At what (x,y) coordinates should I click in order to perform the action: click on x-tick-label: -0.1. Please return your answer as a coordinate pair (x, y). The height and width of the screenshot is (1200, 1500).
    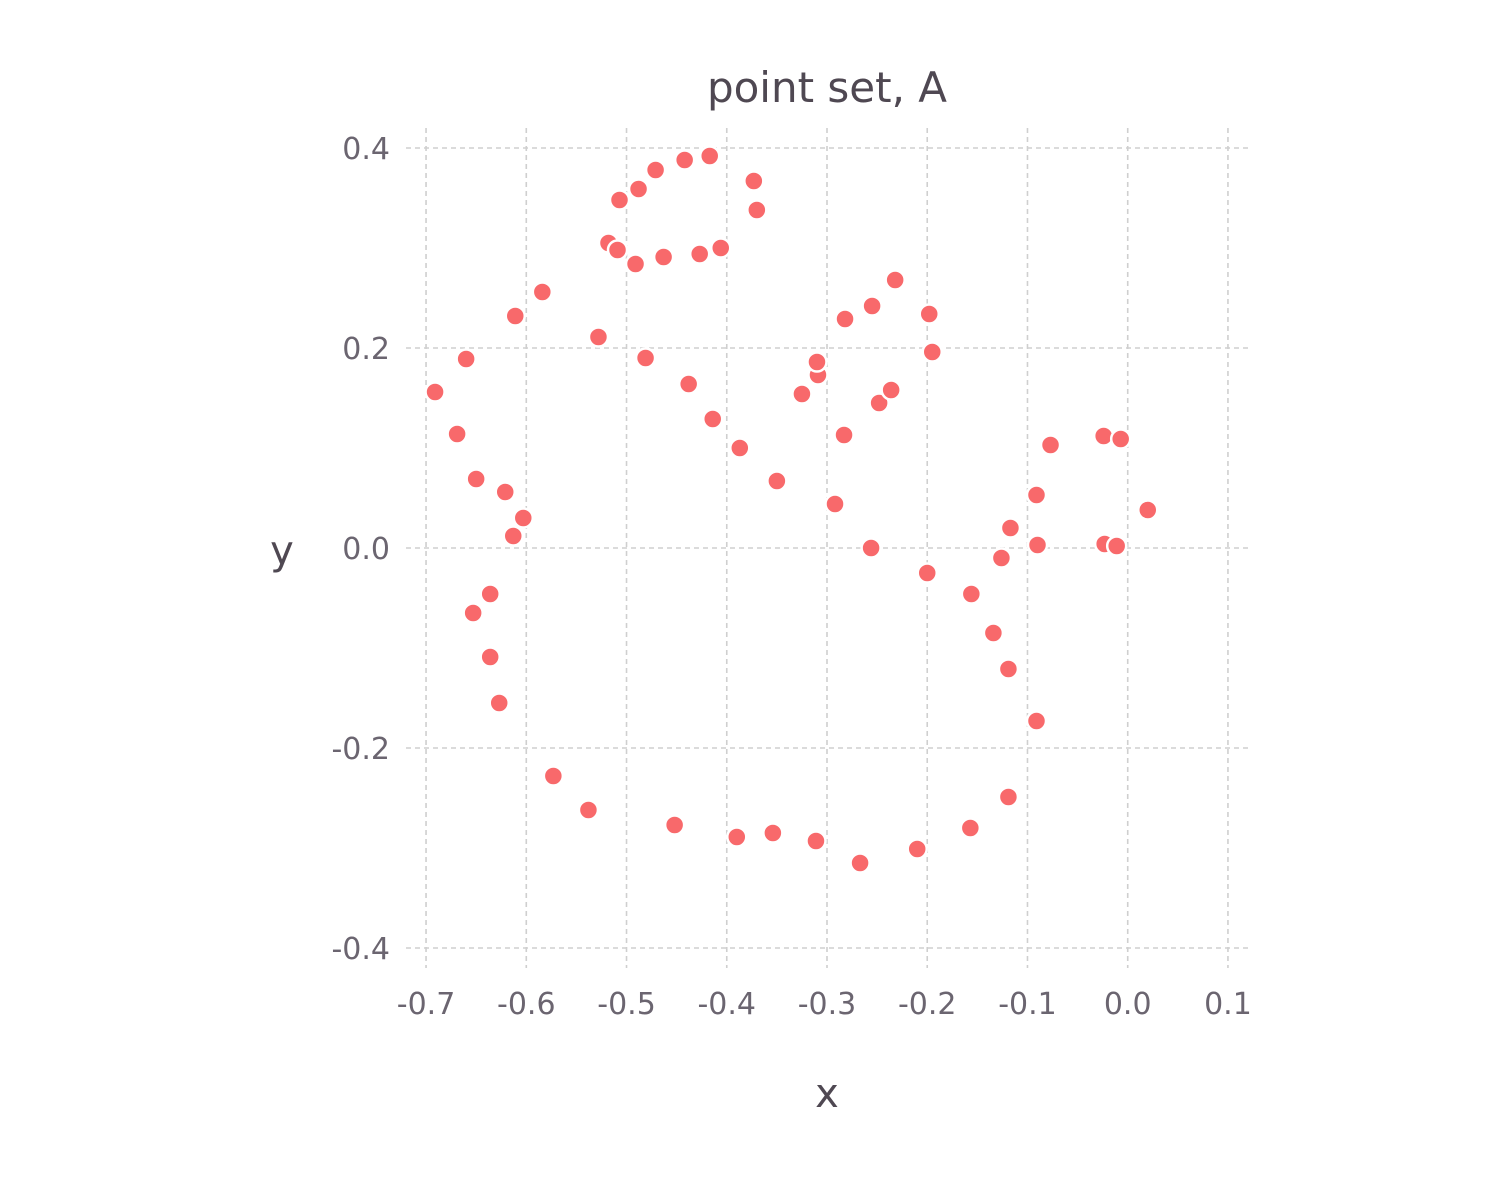
    Looking at the image, I should click on (1027, 1004).